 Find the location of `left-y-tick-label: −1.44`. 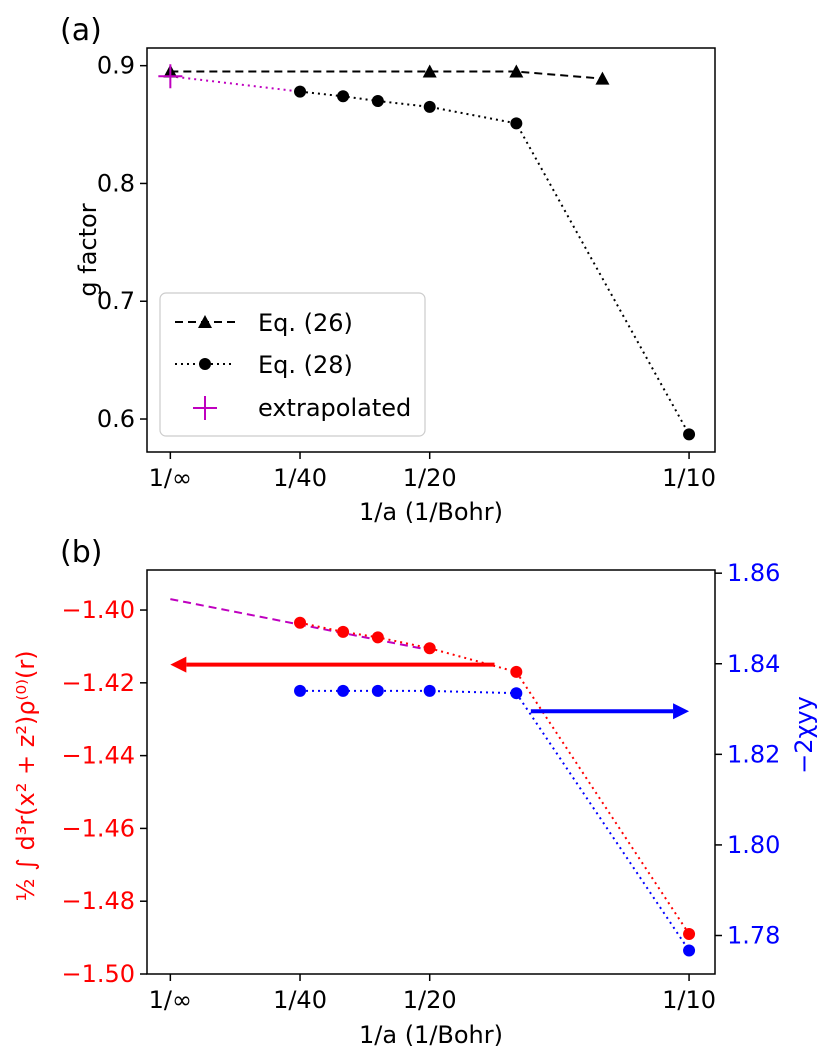

left-y-tick-label: −1.44 is located at coordinates (98, 756).